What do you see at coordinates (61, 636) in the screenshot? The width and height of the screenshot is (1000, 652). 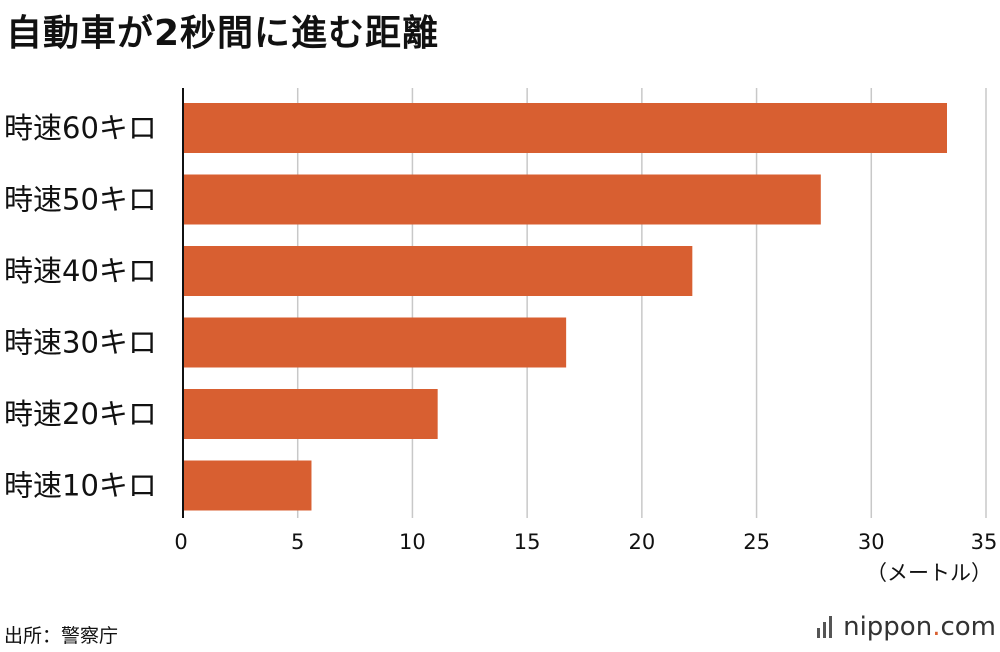 I see `source-note: 出所：警察庁` at bounding box center [61, 636].